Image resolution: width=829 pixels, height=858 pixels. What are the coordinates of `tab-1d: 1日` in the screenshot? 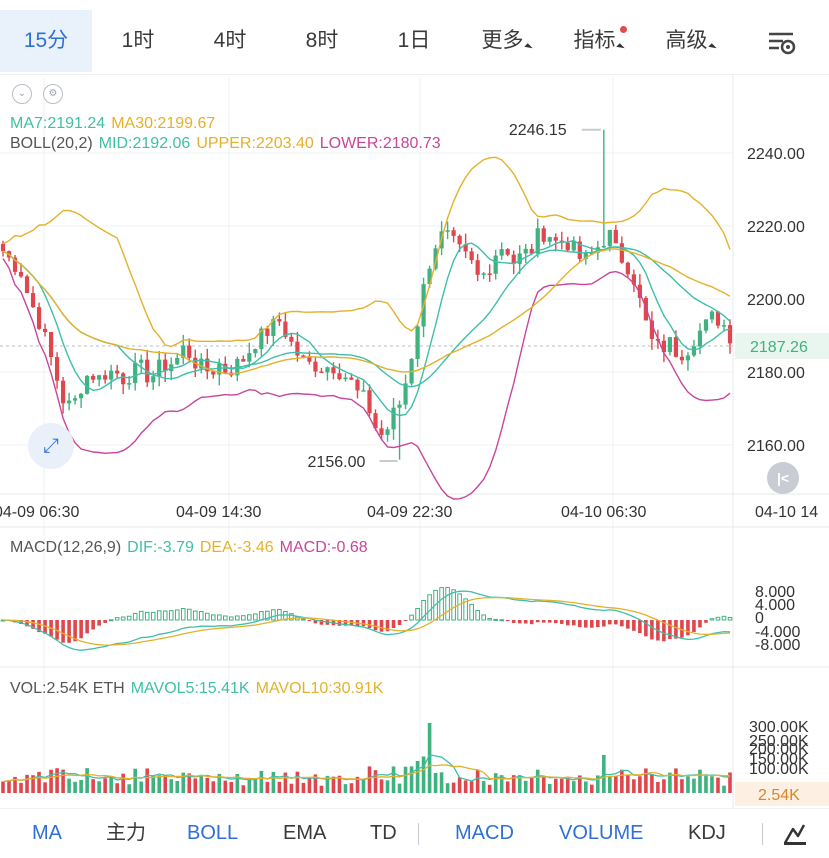 It's located at (414, 40).